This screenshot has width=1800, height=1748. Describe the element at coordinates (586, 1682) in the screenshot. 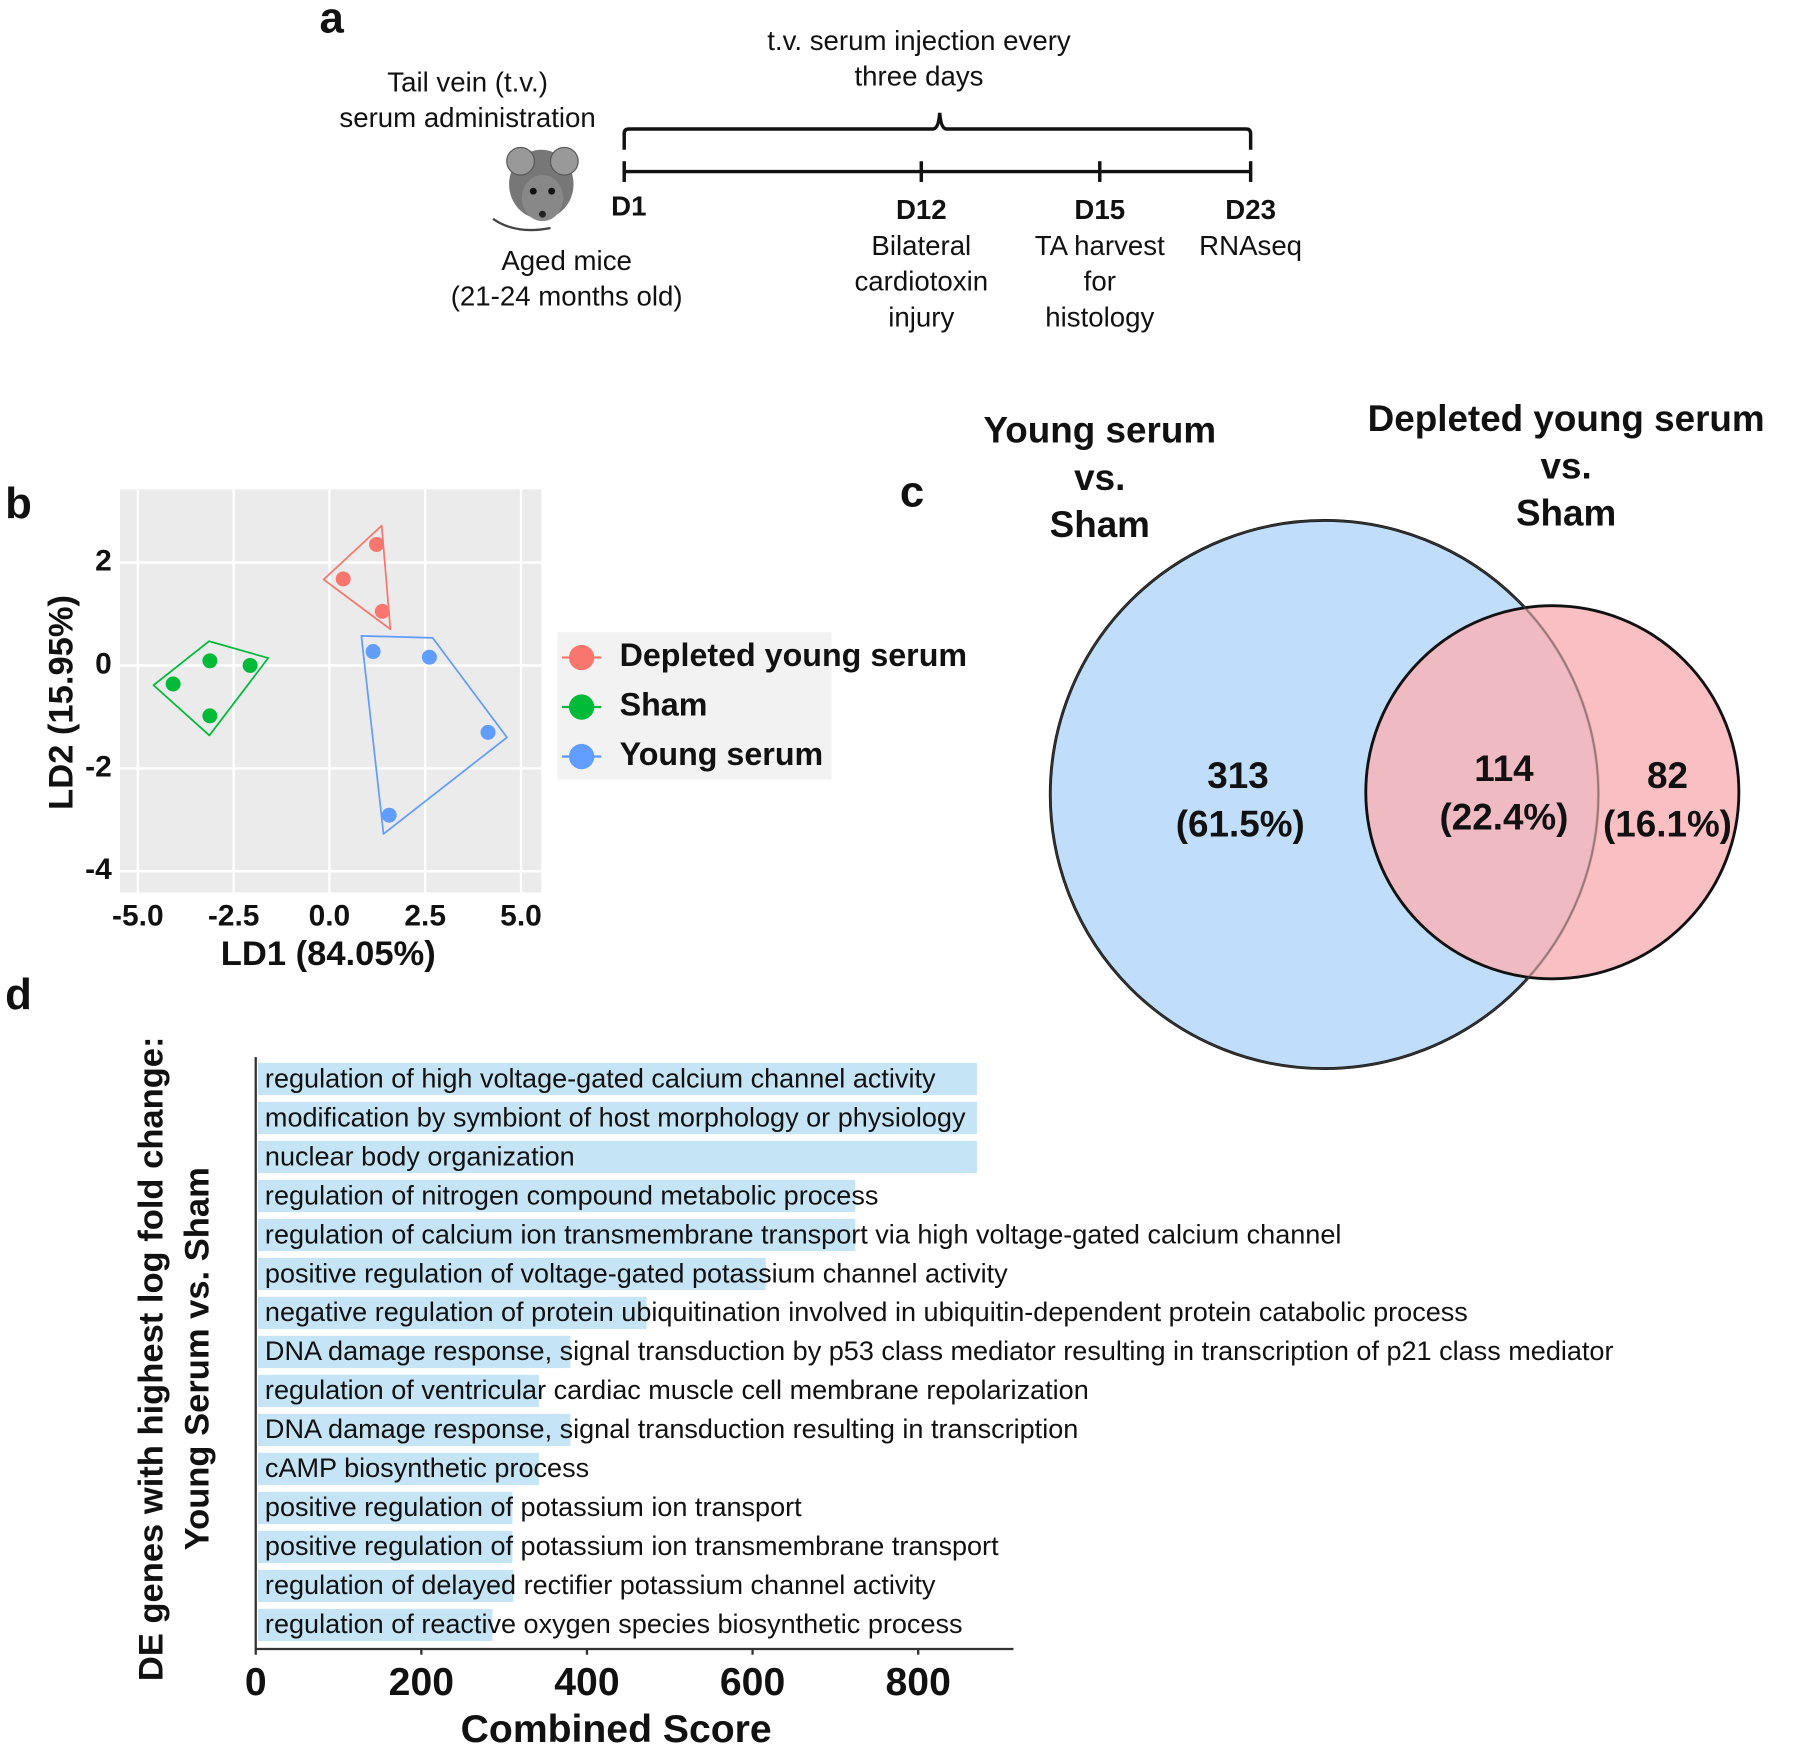

I see `x-tick-label: 400` at that location.